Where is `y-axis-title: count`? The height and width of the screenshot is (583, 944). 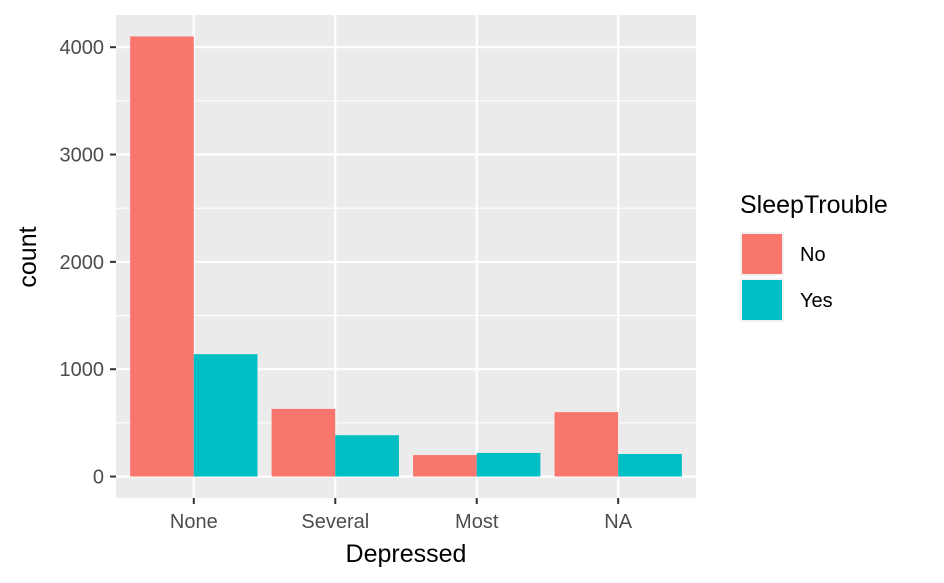
y-axis-title: count is located at coordinates (28, 256).